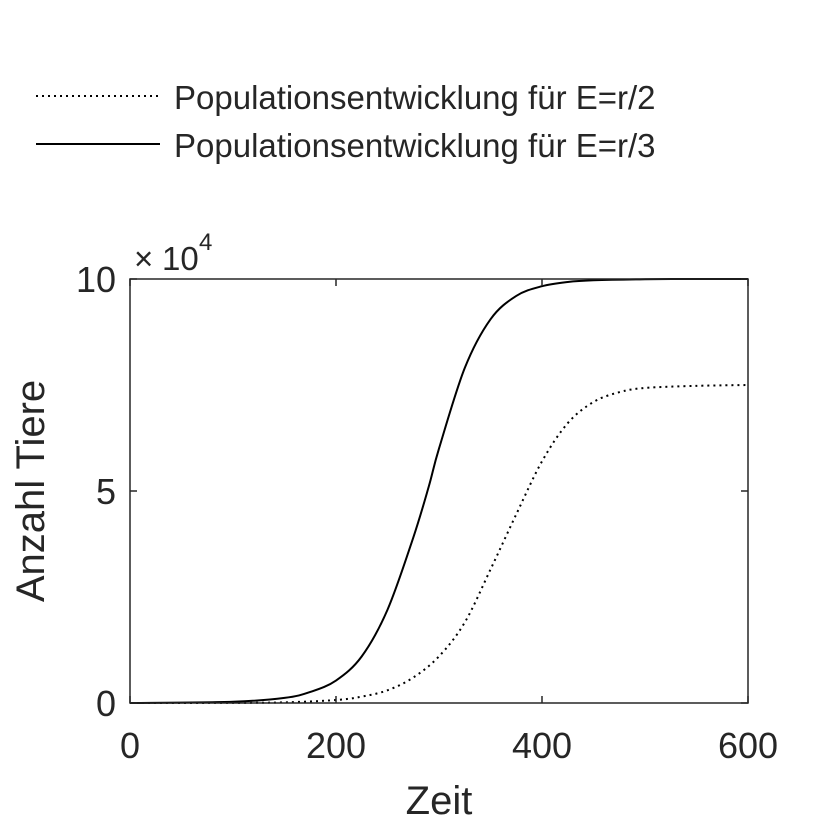 Image resolution: width=827 pixels, height=827 pixels. Describe the element at coordinates (748, 745) in the screenshot. I see `x-tick-label: 600` at that location.